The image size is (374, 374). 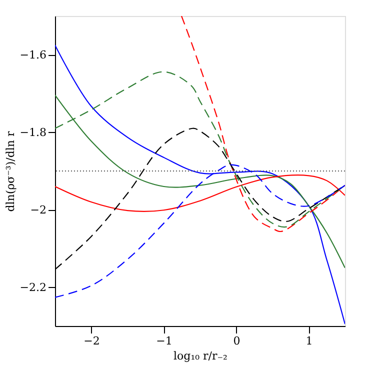 I want to click on y-axis-title: dln(ρσ⁻³)/dln r, so click(x=10, y=171).